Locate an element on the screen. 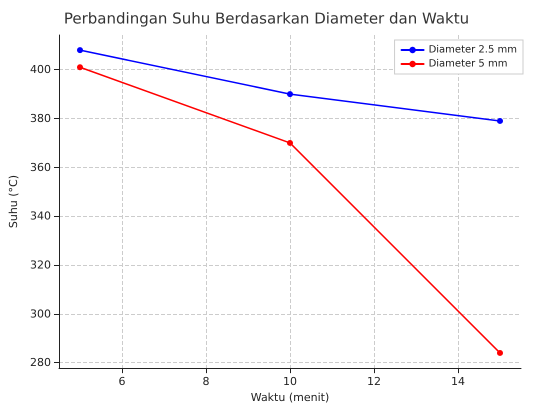  y-tick-label: 400 is located at coordinates (40, 69).